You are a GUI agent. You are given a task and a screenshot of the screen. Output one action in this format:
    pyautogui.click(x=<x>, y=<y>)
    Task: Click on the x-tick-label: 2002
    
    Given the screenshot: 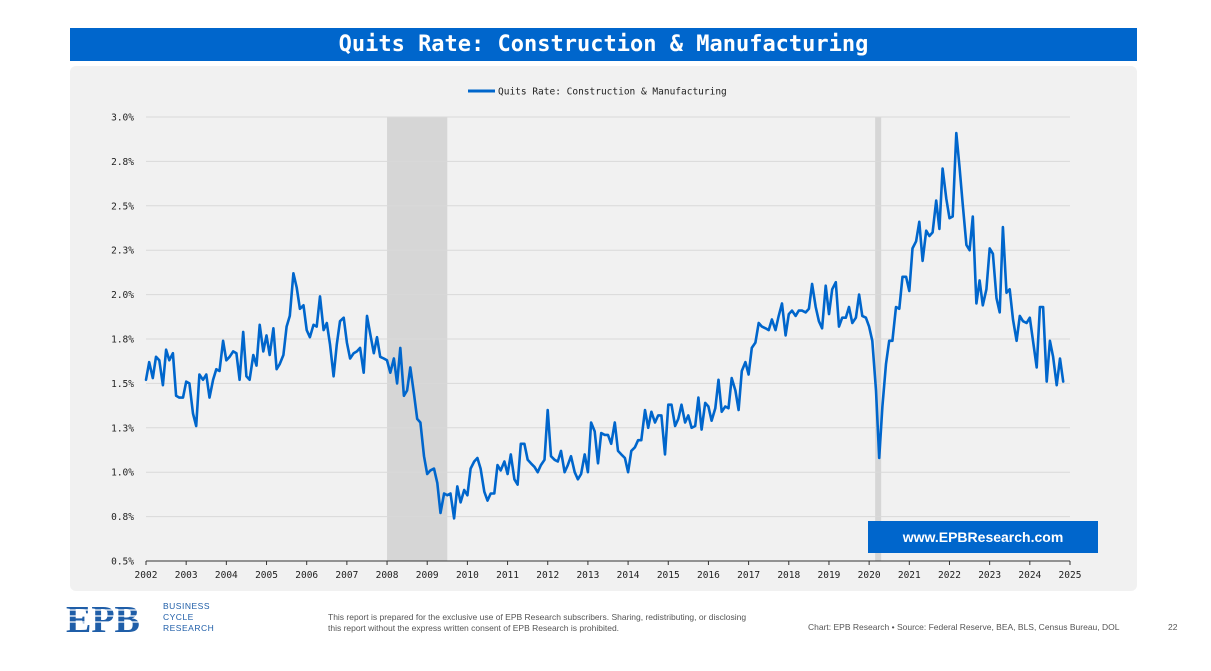 What is the action you would take?
    pyautogui.click(x=146, y=575)
    